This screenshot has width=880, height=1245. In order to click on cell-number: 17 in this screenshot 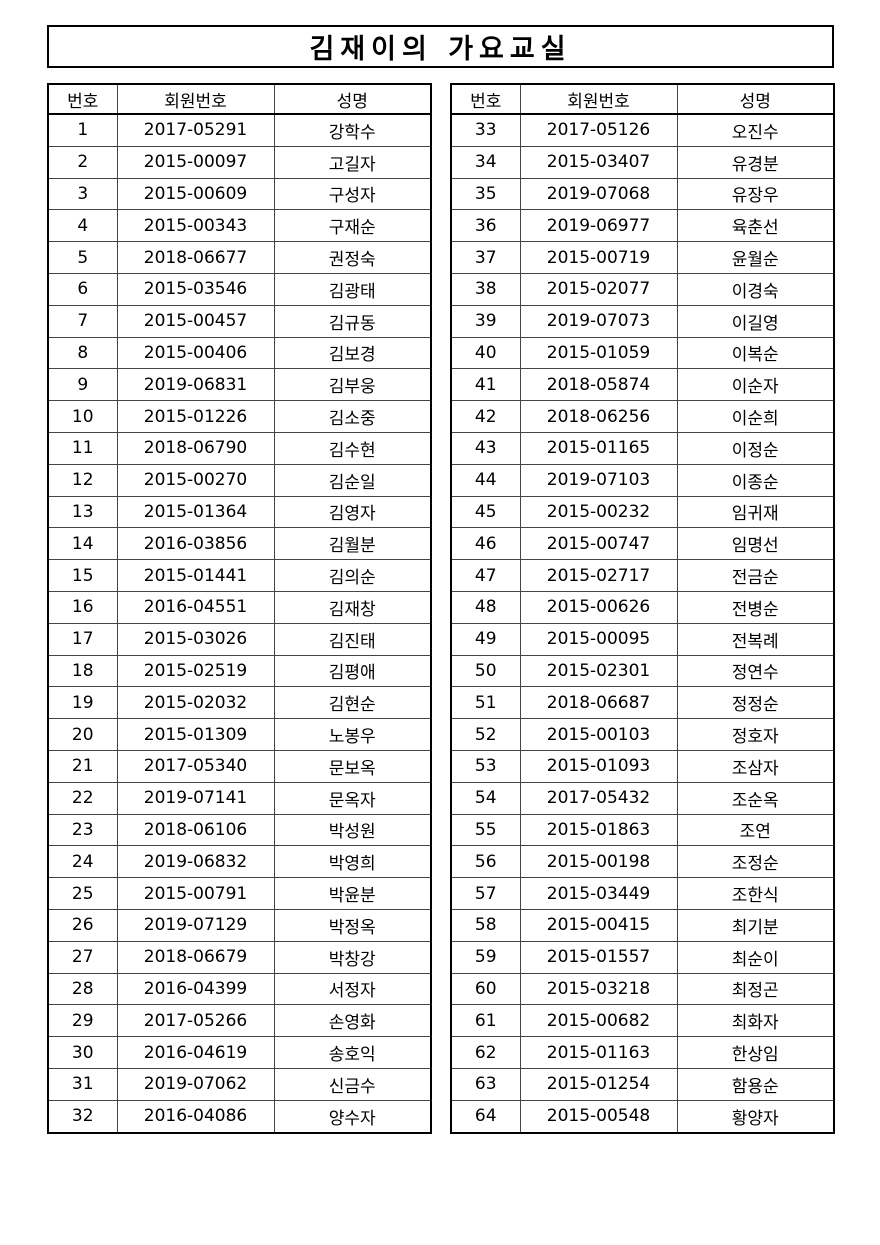, I will do `click(82, 639)`.